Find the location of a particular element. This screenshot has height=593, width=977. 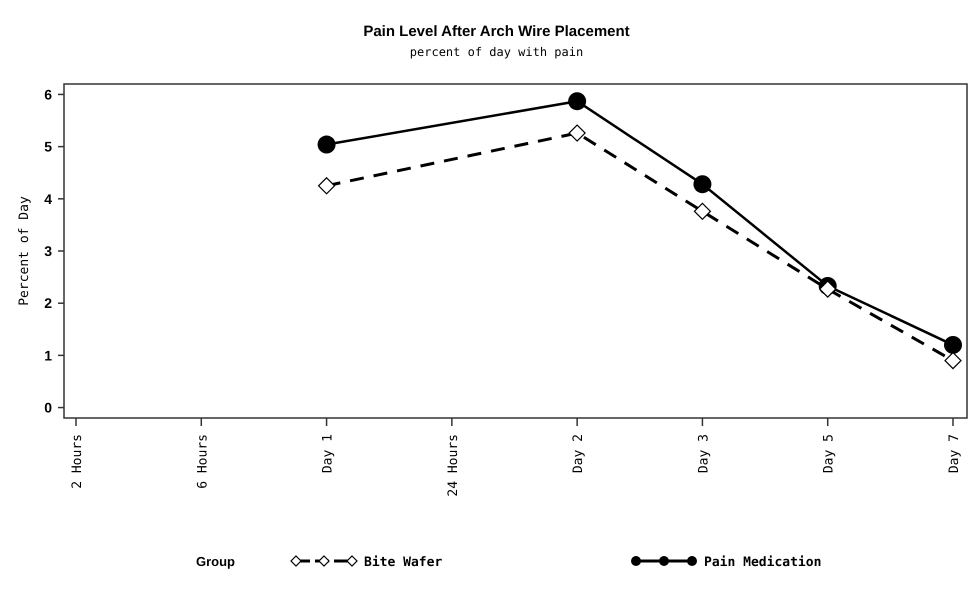

y-axis-title: Percent of Day is located at coordinates (24, 251).